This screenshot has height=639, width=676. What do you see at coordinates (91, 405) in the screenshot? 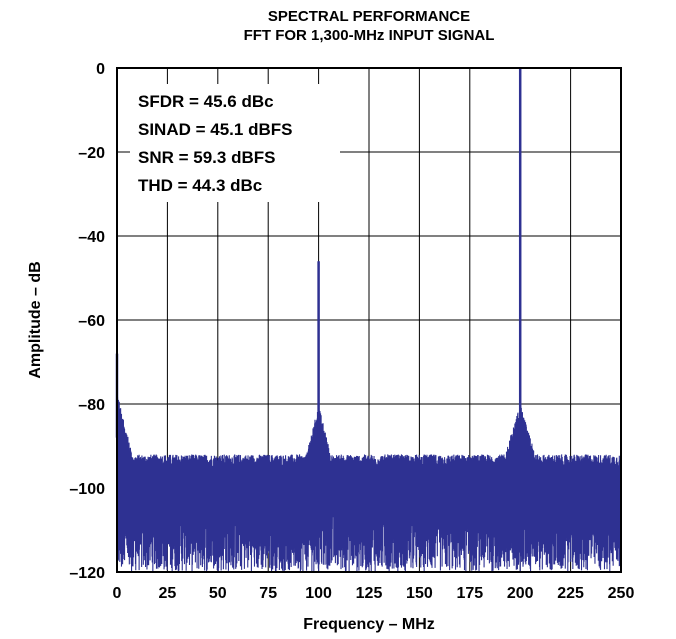
I see `y-tick-label: –80` at bounding box center [91, 405].